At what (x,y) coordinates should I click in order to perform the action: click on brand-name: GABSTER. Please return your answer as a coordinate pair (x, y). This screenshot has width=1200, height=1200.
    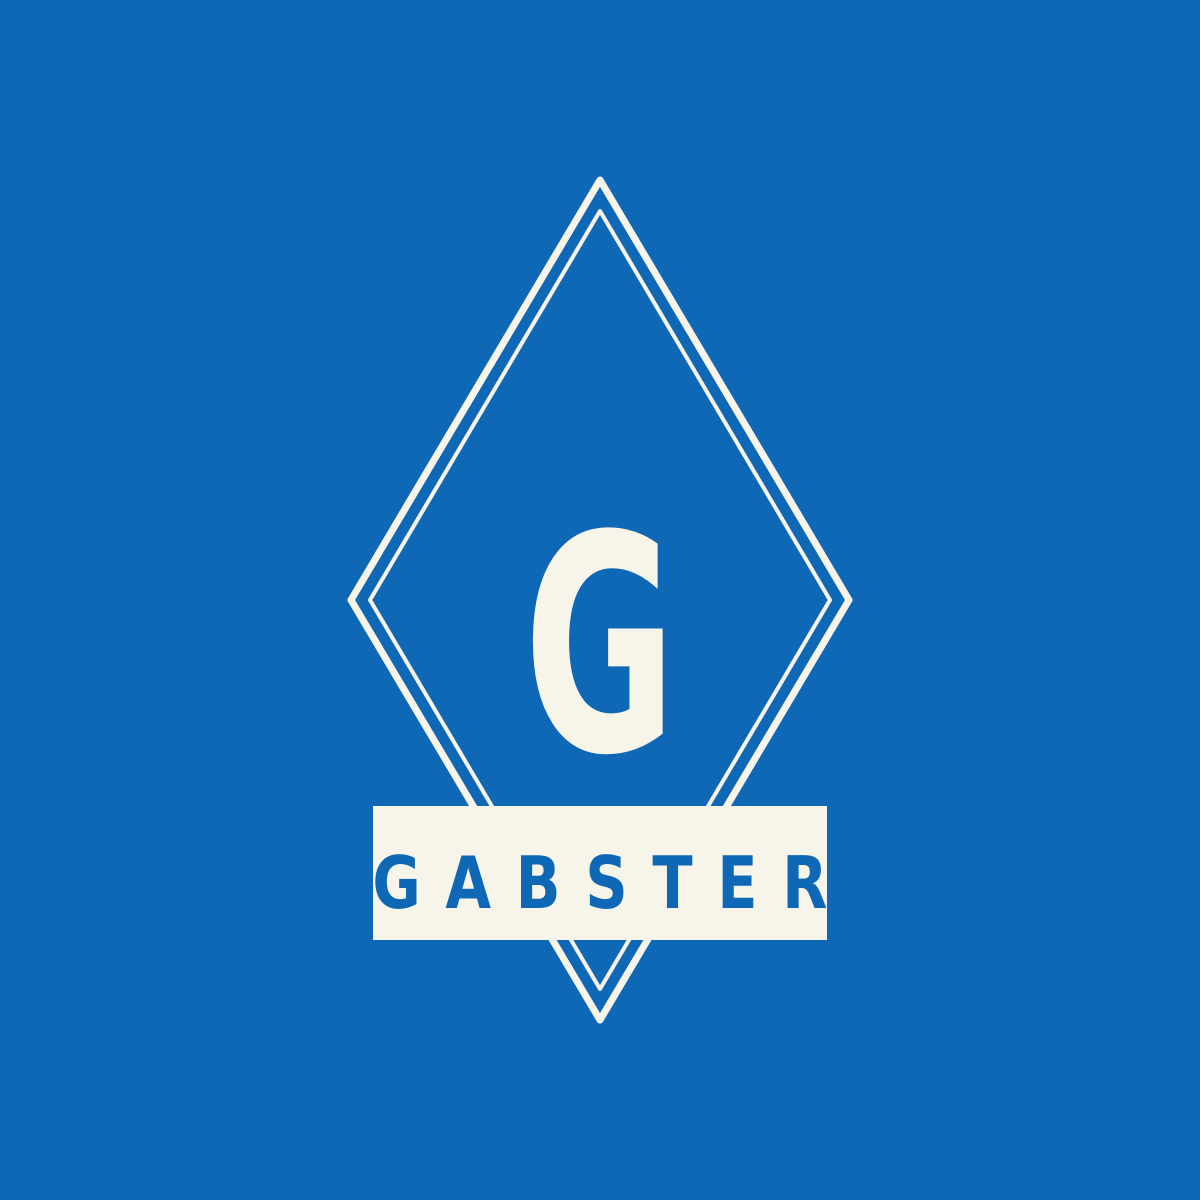
    Looking at the image, I should click on (612, 883).